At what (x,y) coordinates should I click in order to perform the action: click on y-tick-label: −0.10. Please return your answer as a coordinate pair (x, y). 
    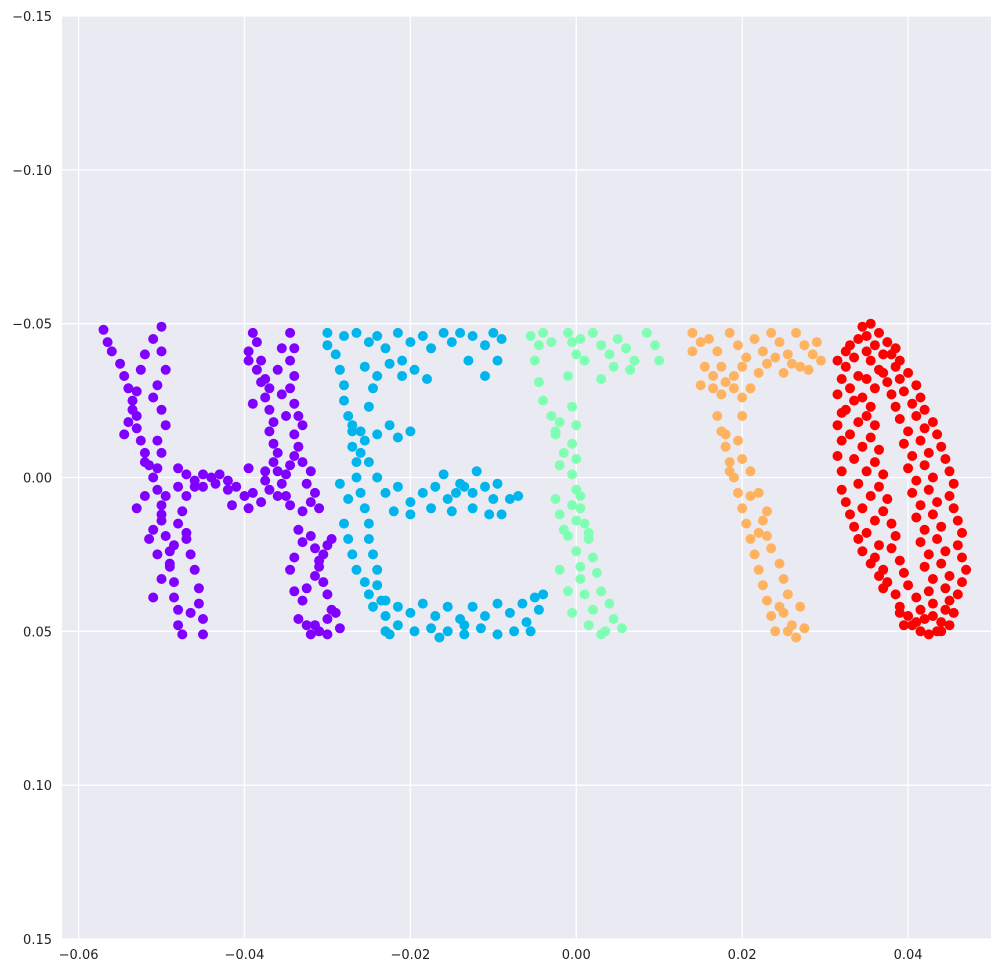
    Looking at the image, I should click on (32, 171).